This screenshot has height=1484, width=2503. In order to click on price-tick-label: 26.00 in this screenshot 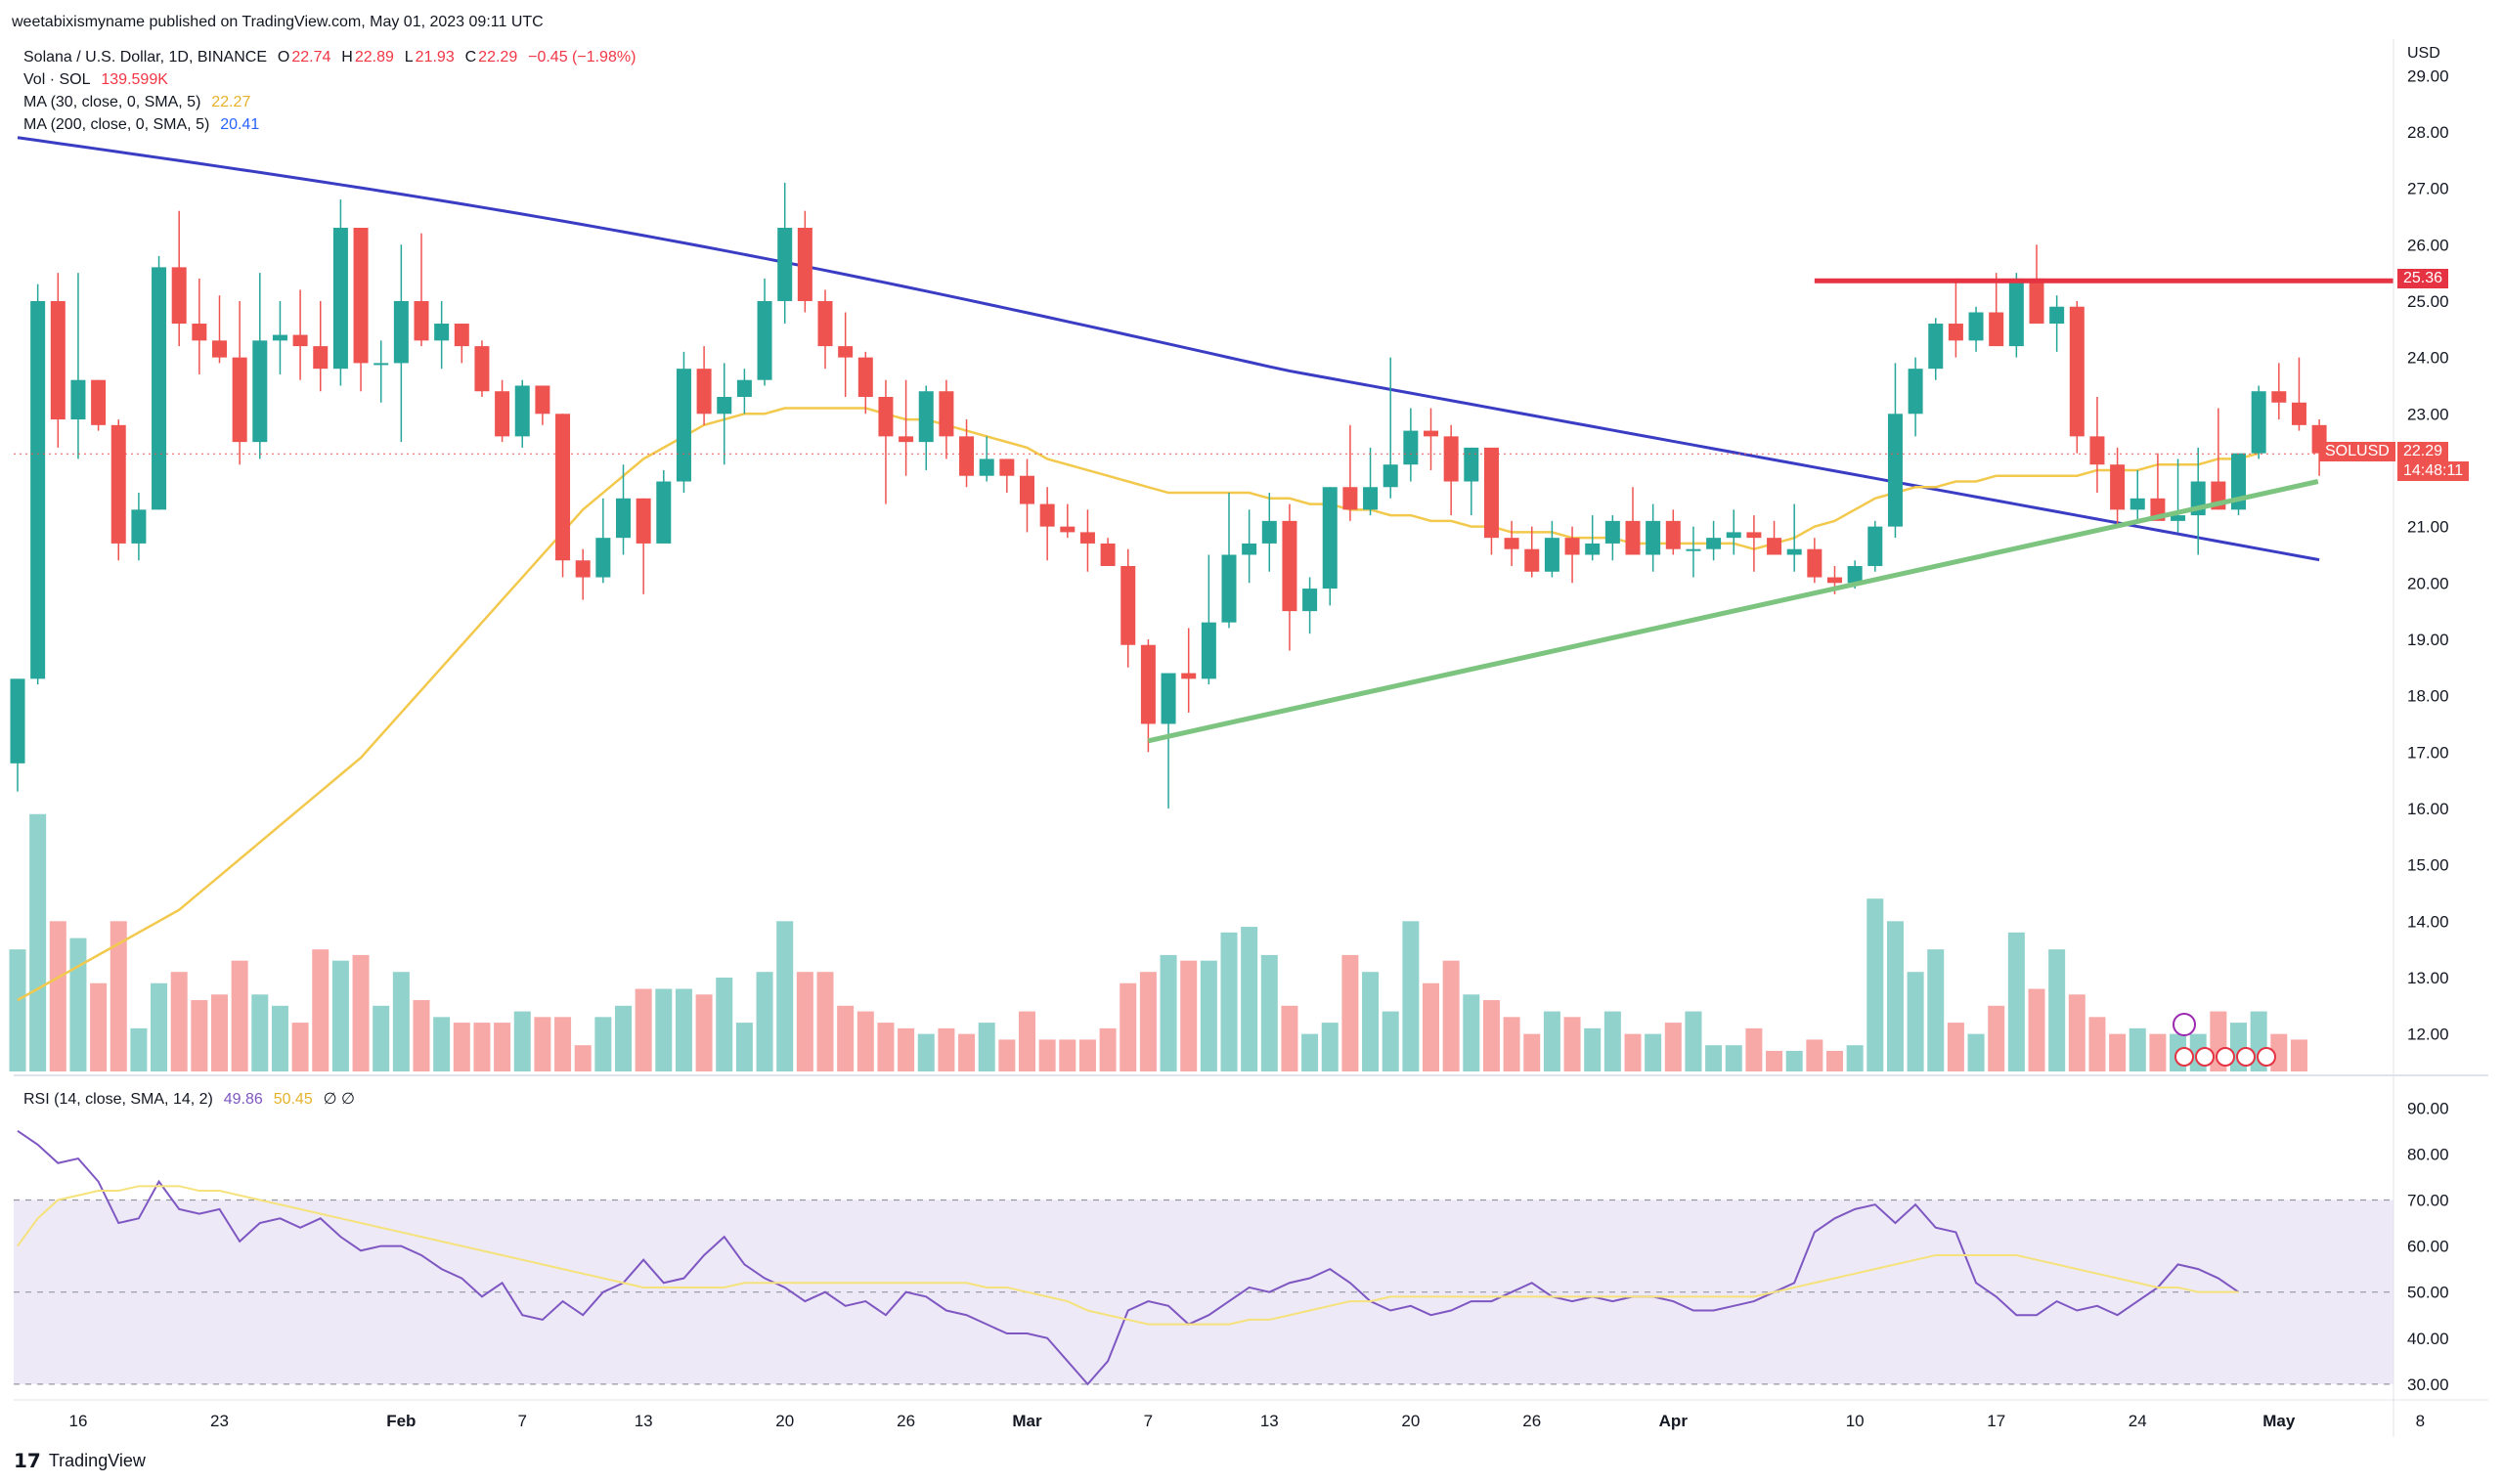, I will do `click(2428, 245)`.